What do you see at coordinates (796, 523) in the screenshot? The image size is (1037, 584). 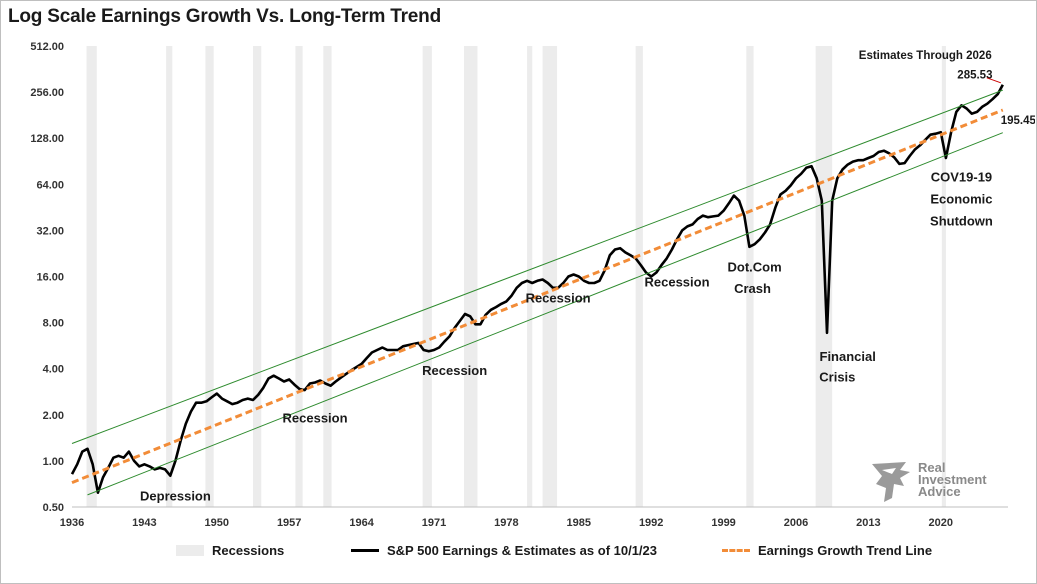 I see `x-tick-label: 2006` at bounding box center [796, 523].